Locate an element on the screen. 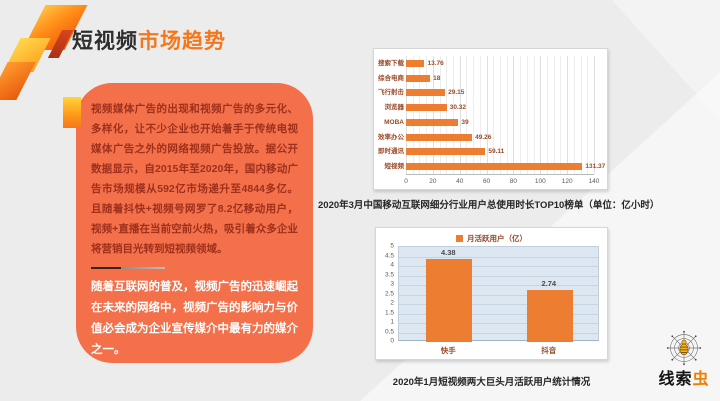 The image size is (720, 401). bar-value: 59.11 is located at coordinates (496, 152).